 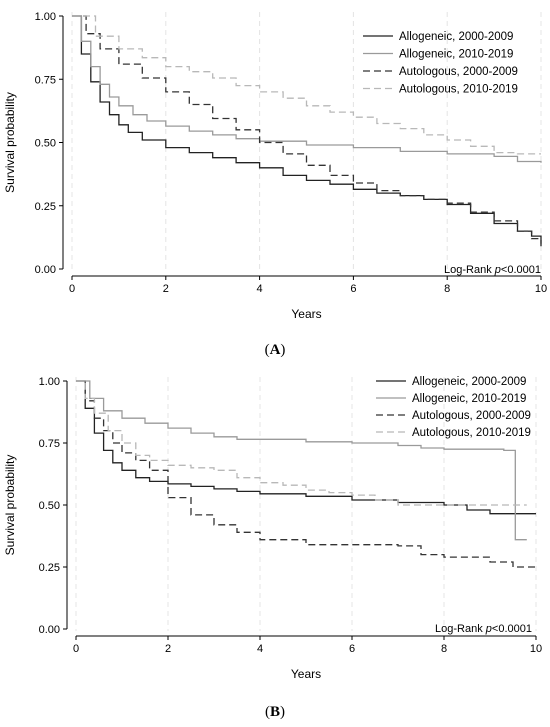 I want to click on panel-caption: (A), so click(x=275, y=350).